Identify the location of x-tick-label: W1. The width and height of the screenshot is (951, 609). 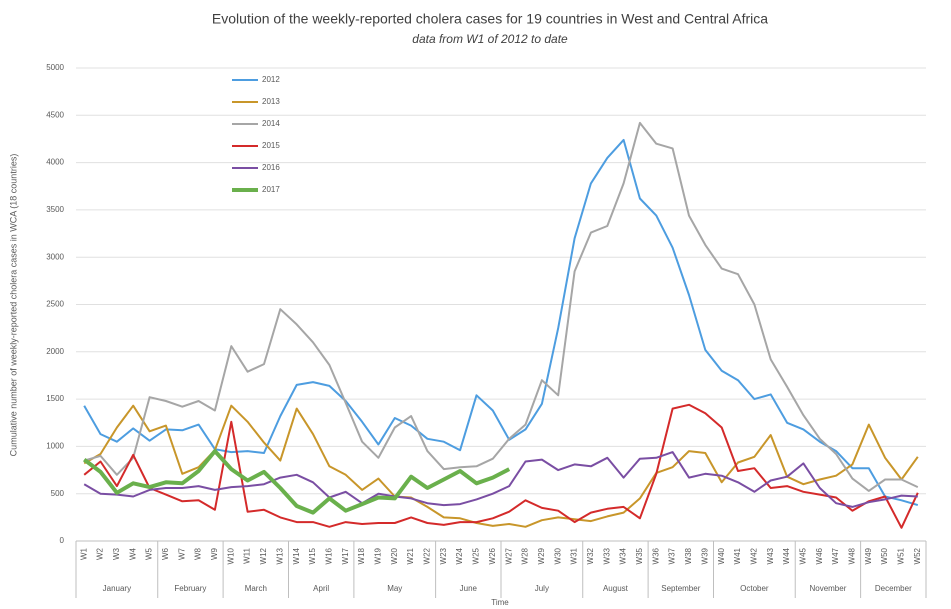
(83, 553).